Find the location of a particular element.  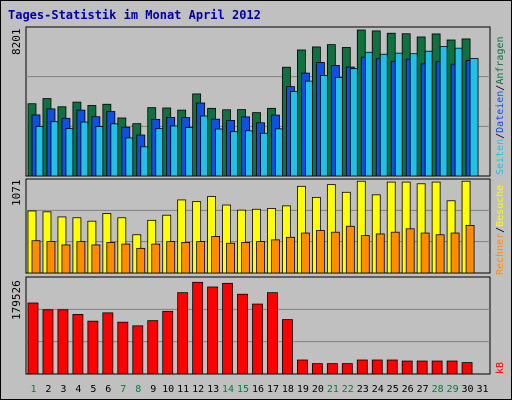

legend-volume: kB is located at coordinates (500, 368).